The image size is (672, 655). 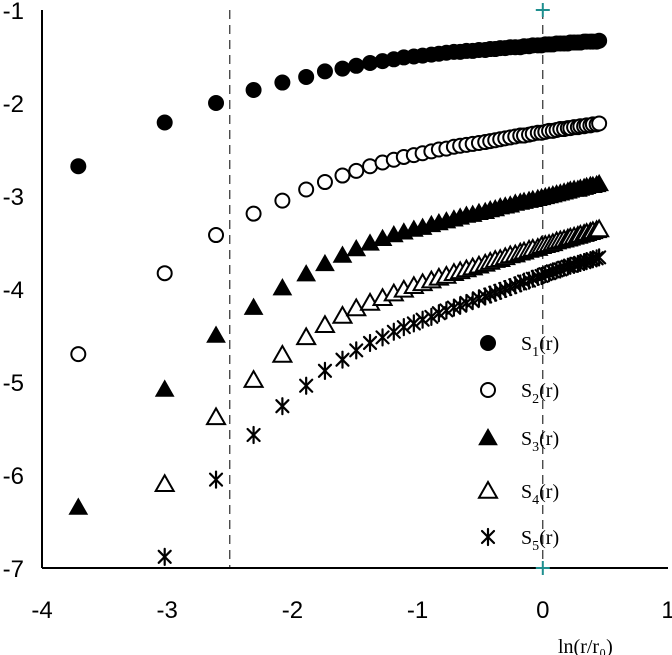 I want to click on legend: S1(r) S2(r) S3(r) S4(r) S5(r), so click(x=518, y=443).